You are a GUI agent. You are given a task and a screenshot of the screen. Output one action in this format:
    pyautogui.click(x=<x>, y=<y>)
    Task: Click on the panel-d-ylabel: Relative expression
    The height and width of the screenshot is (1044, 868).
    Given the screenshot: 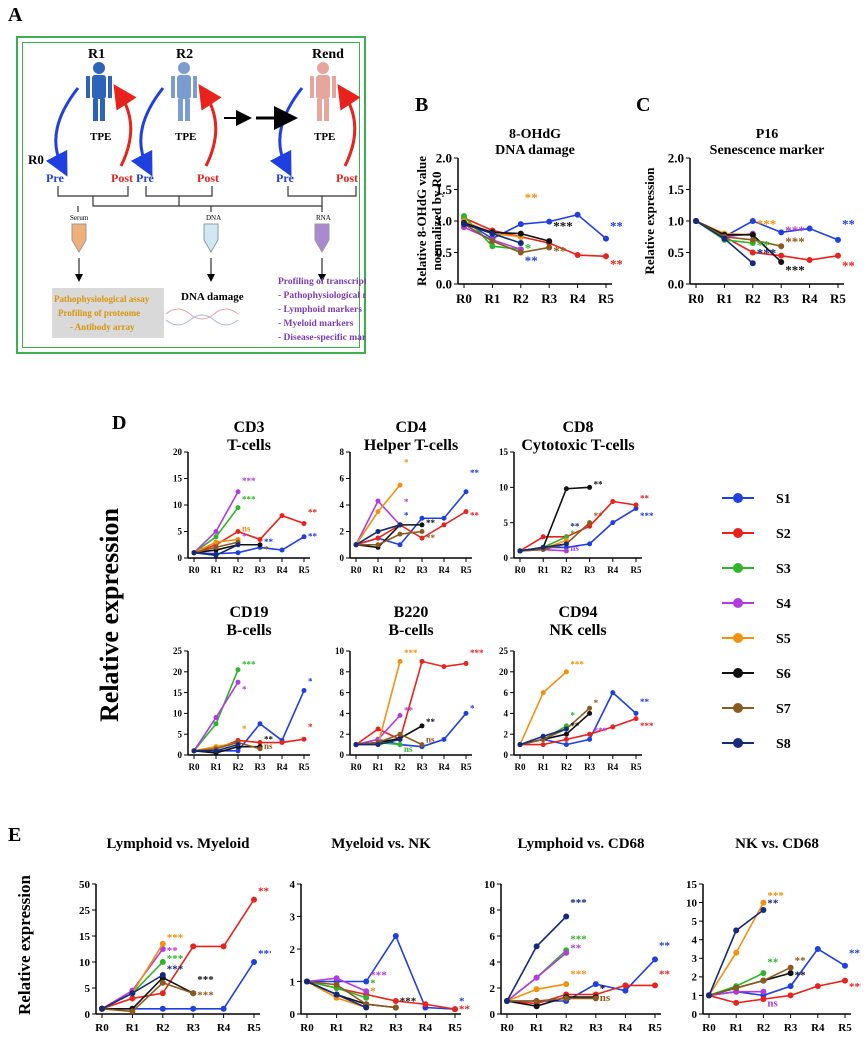 What is the action you would take?
    pyautogui.click(x=109, y=615)
    